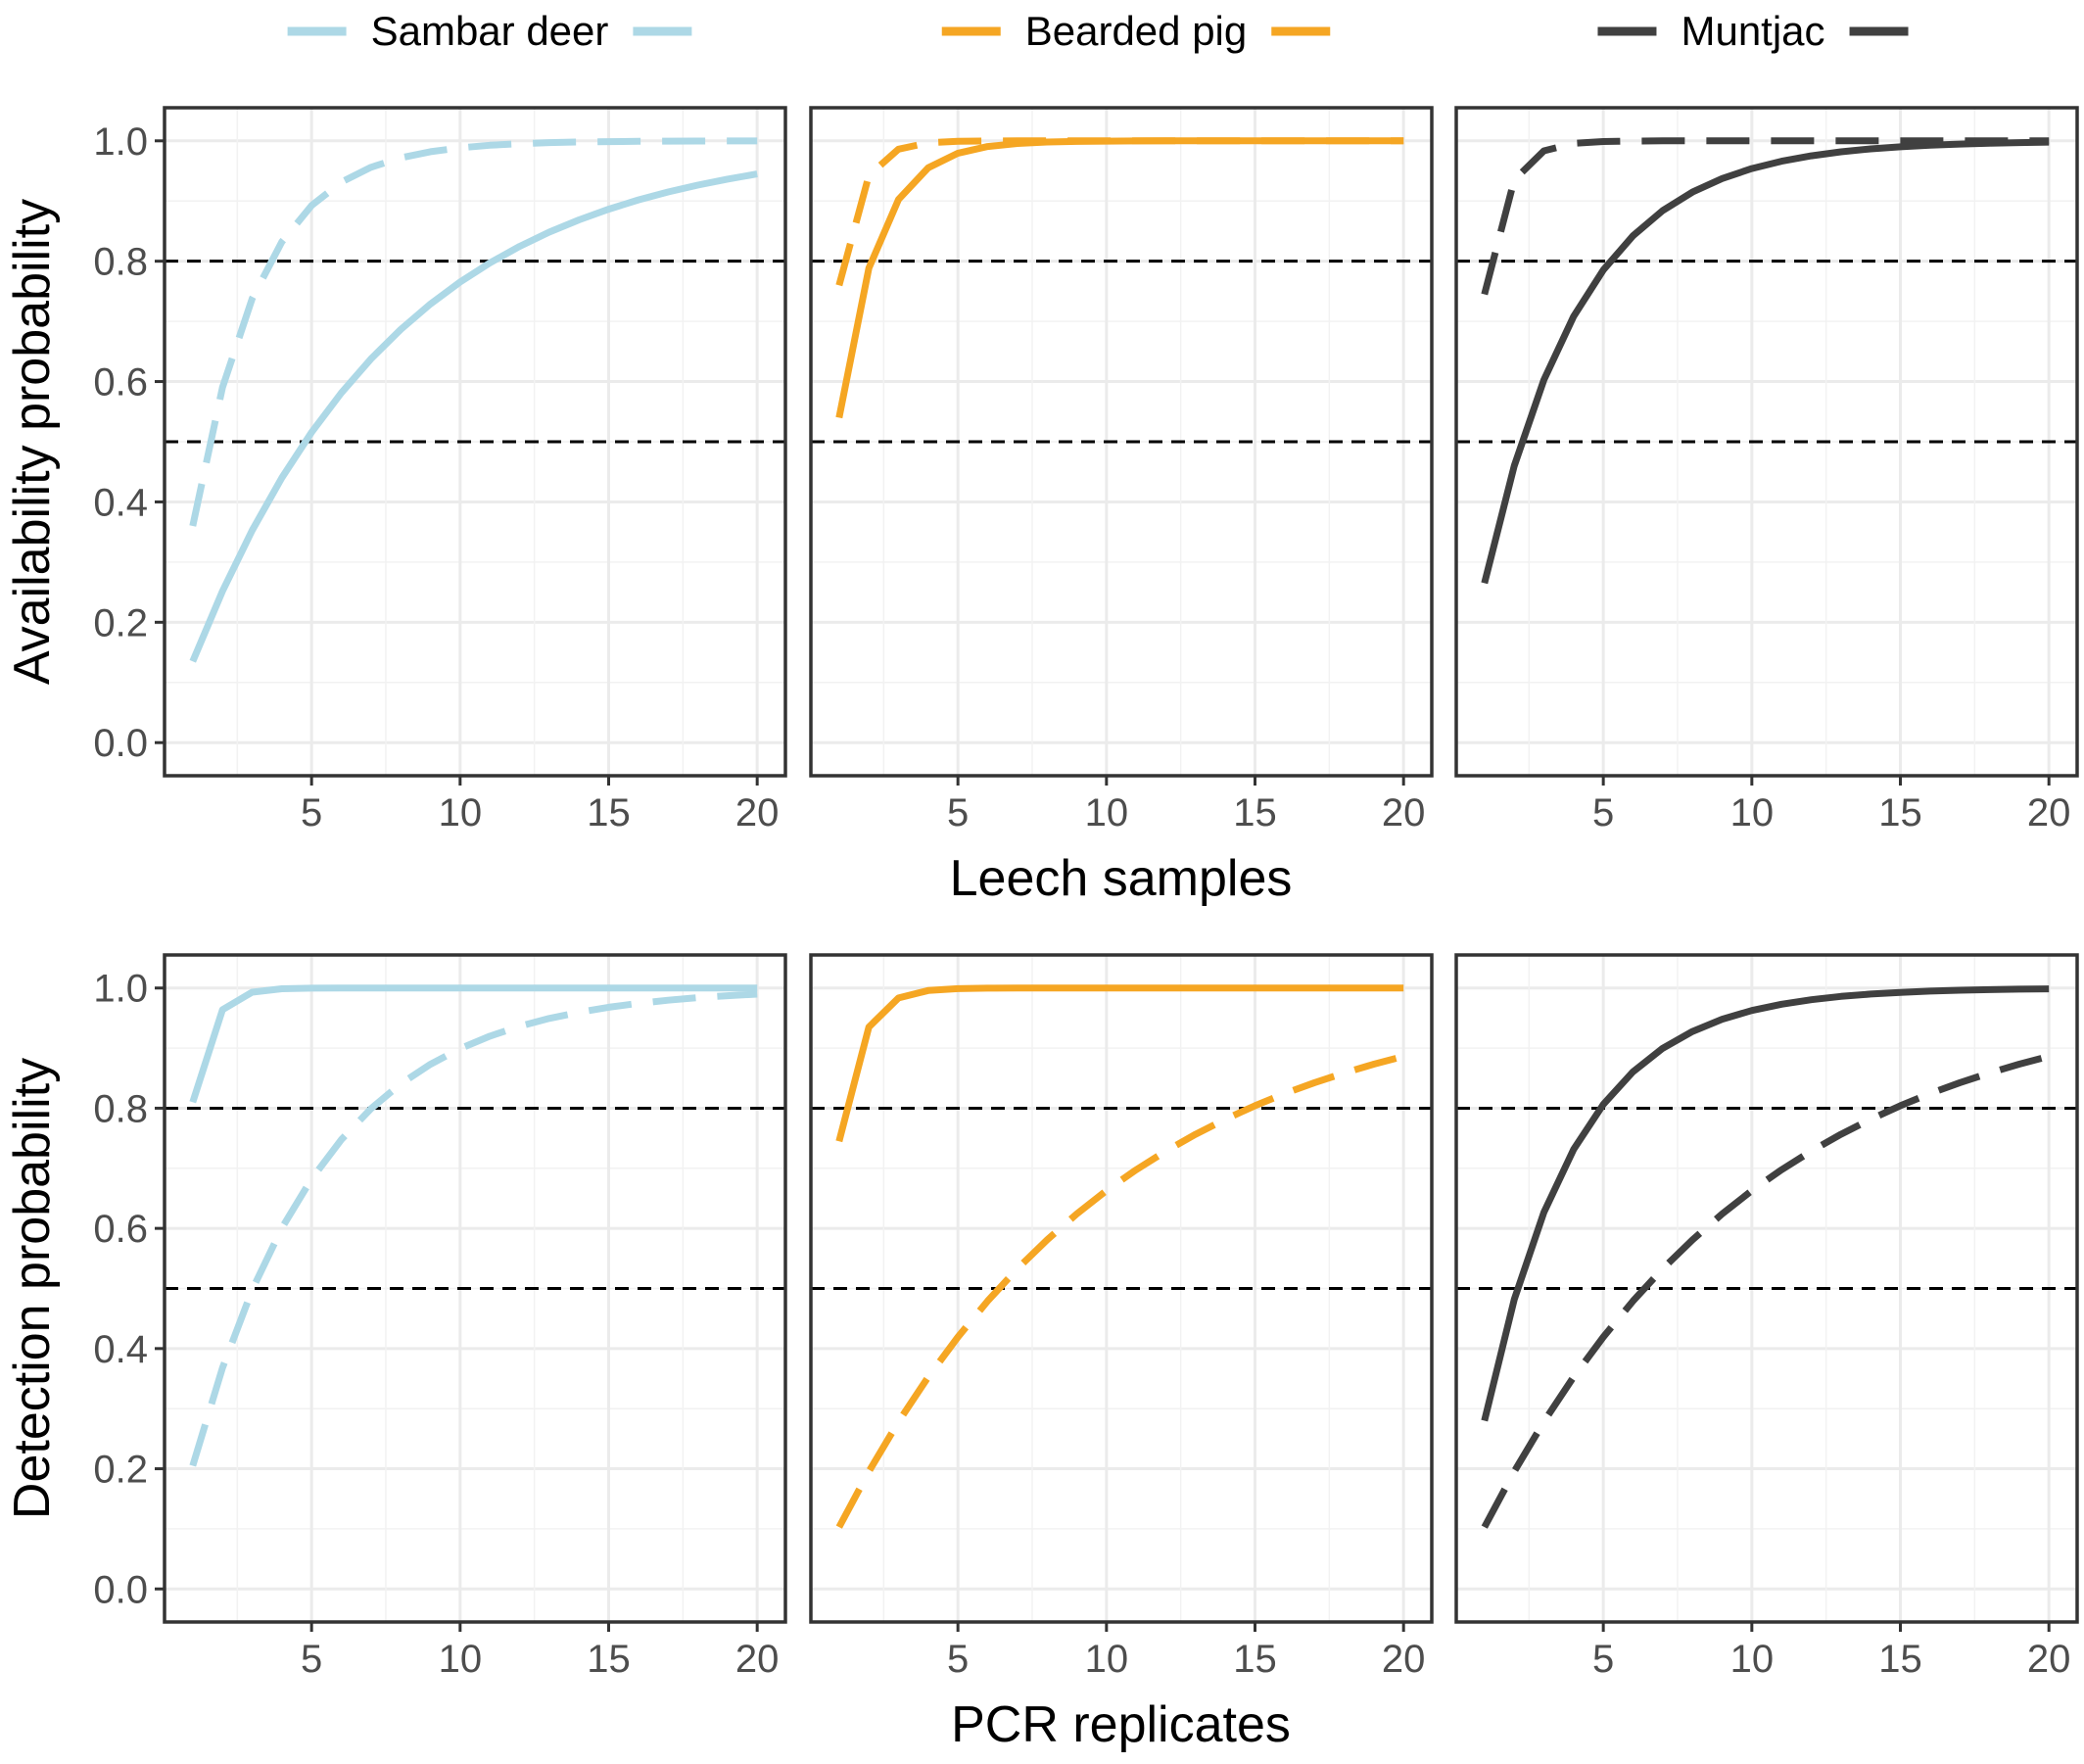 This screenshot has width=2084, height=1764. I want to click on legend-label: Sambar deer, so click(490, 31).